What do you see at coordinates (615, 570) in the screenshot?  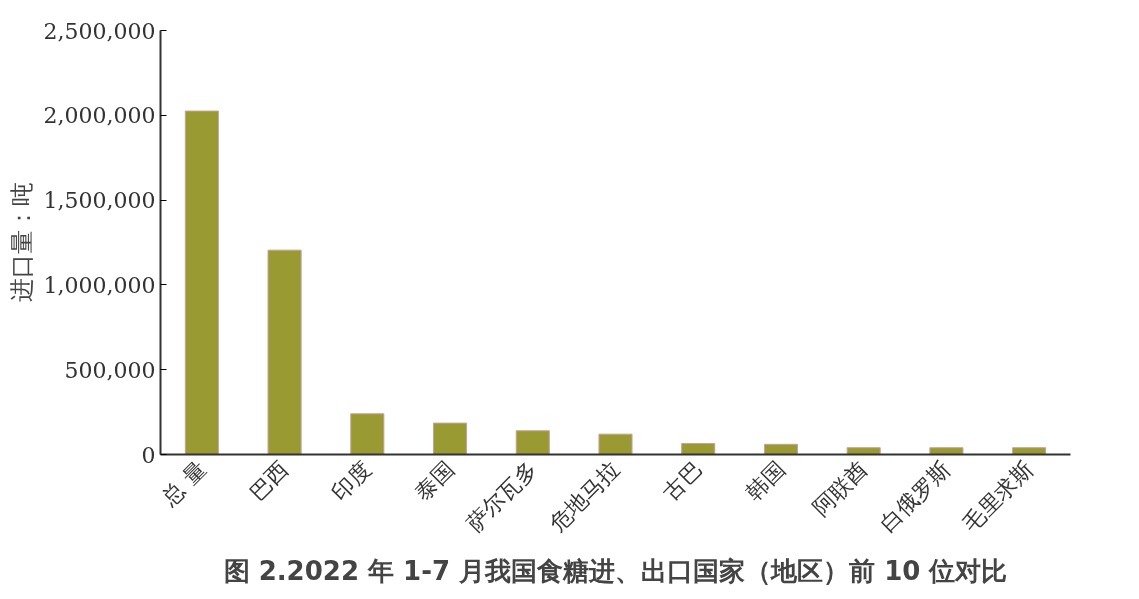 I see `text: 图 2.2022 年 1-7 月我国食糖进、出口国家（地区）前 10 位对比` at bounding box center [615, 570].